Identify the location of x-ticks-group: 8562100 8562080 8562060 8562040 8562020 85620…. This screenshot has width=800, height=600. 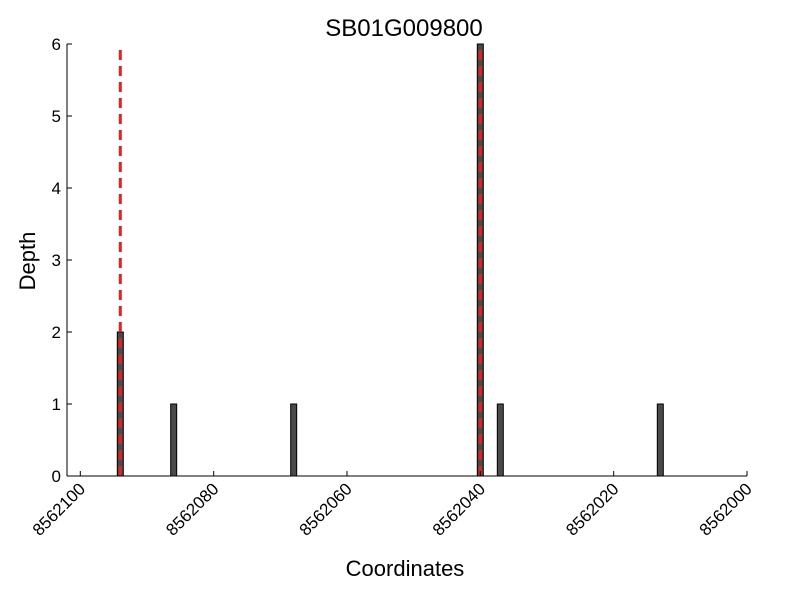
(392, 505).